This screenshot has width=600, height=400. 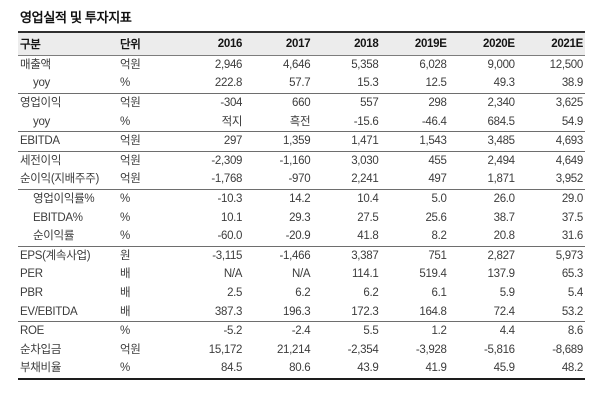 I want to click on value-cell: 48.2, so click(x=572, y=368).